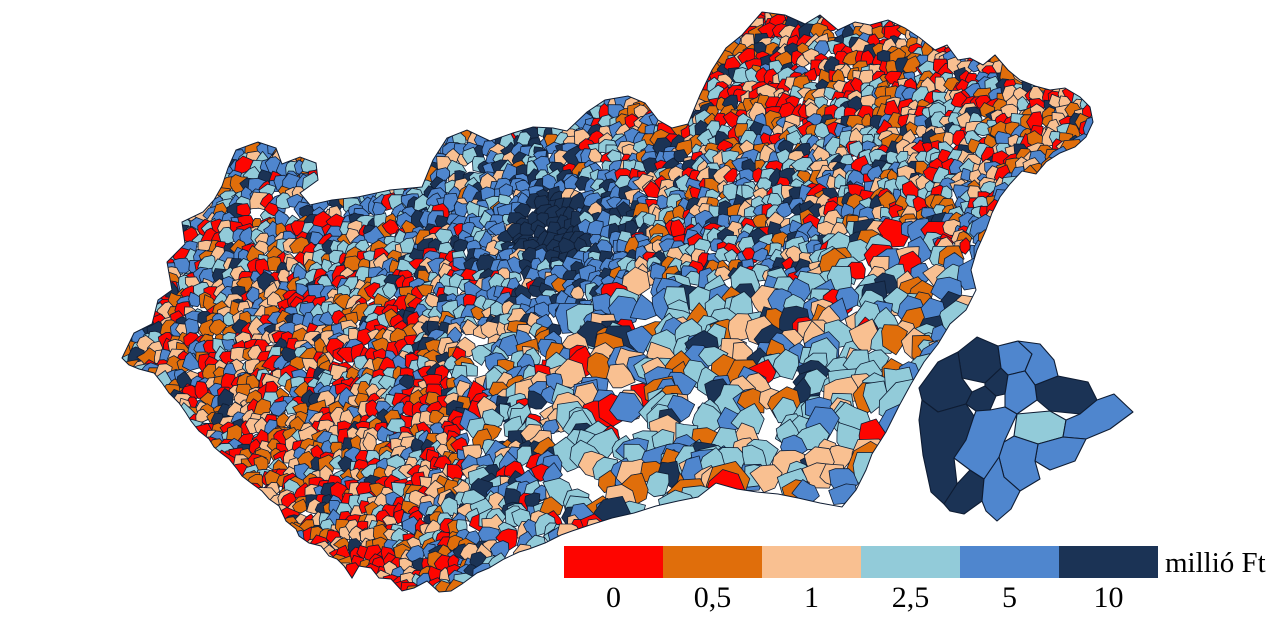 This screenshot has height=630, width=1287. What do you see at coordinates (811, 579) in the screenshot?
I see `legend-class-2: 1` at bounding box center [811, 579].